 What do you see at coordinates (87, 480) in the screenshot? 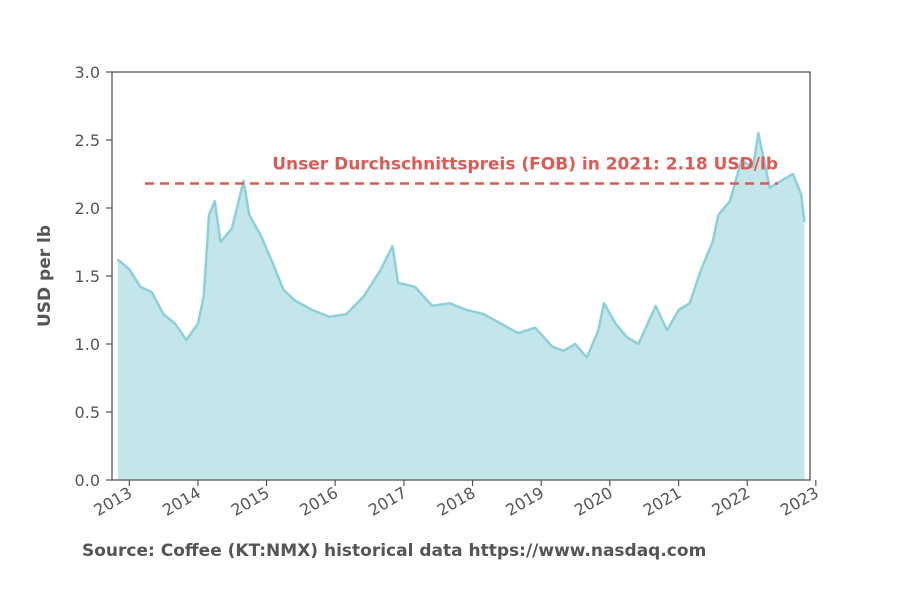
I see `y-tick-label: 0.0` at bounding box center [87, 480].